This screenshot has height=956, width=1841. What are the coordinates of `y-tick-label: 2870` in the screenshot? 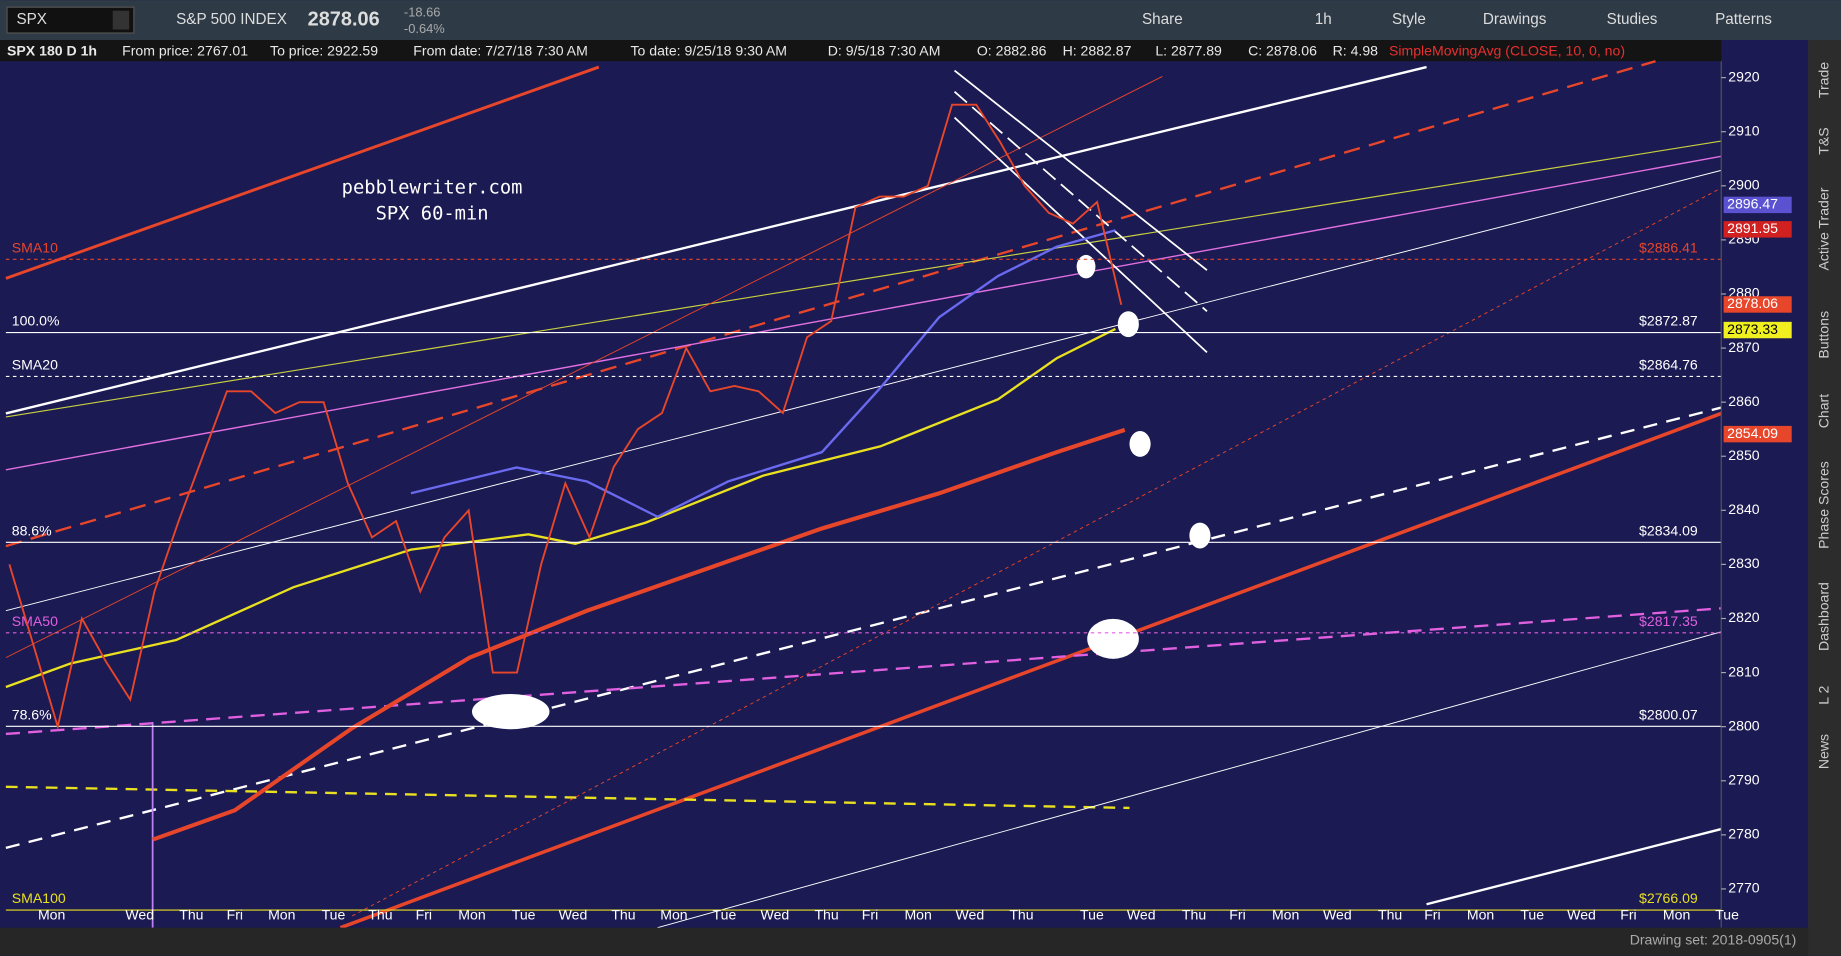 It's located at (1743, 347).